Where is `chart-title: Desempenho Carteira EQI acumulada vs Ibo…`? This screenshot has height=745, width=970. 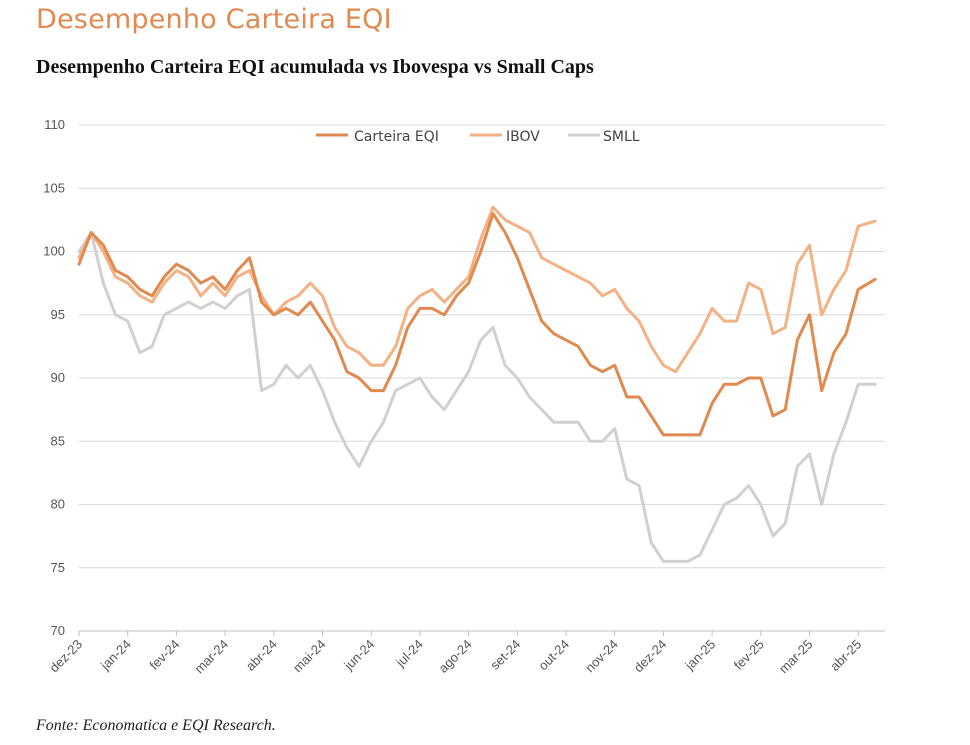 chart-title: Desempenho Carteira EQI acumulada vs Ibo… is located at coordinates (315, 67).